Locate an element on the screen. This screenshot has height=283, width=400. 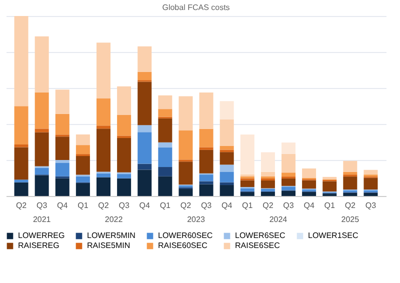
text: 2023 is located at coordinates (196, 219).